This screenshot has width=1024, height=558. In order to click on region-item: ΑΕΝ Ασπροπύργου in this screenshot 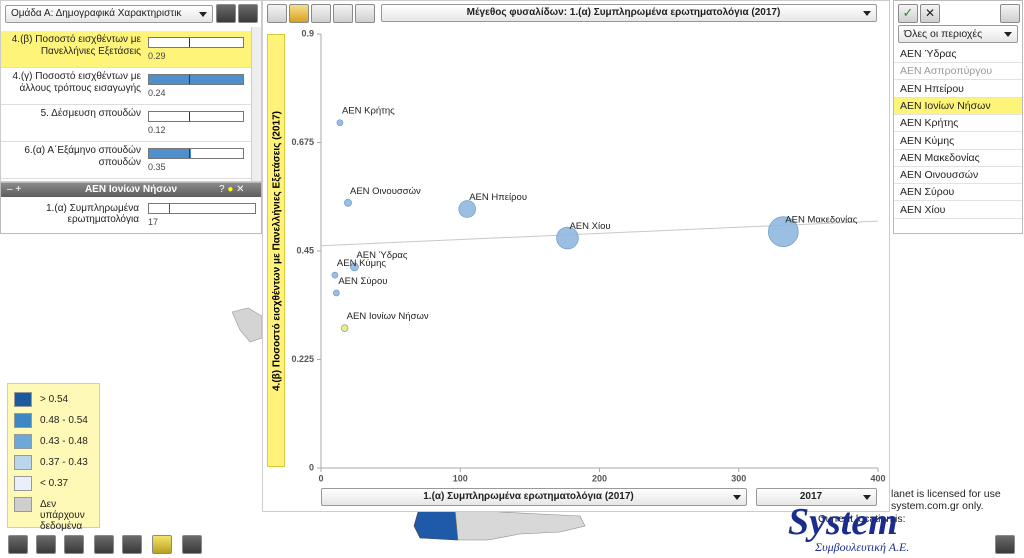, I will do `click(958, 72)`.